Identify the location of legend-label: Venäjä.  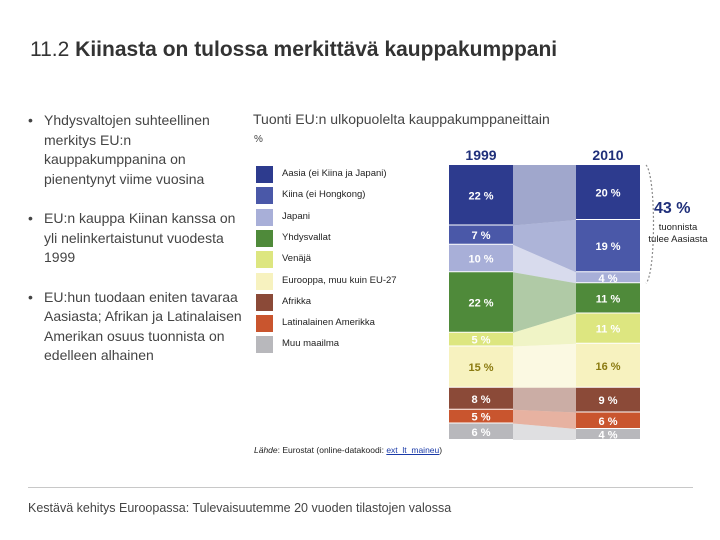
(297, 259).